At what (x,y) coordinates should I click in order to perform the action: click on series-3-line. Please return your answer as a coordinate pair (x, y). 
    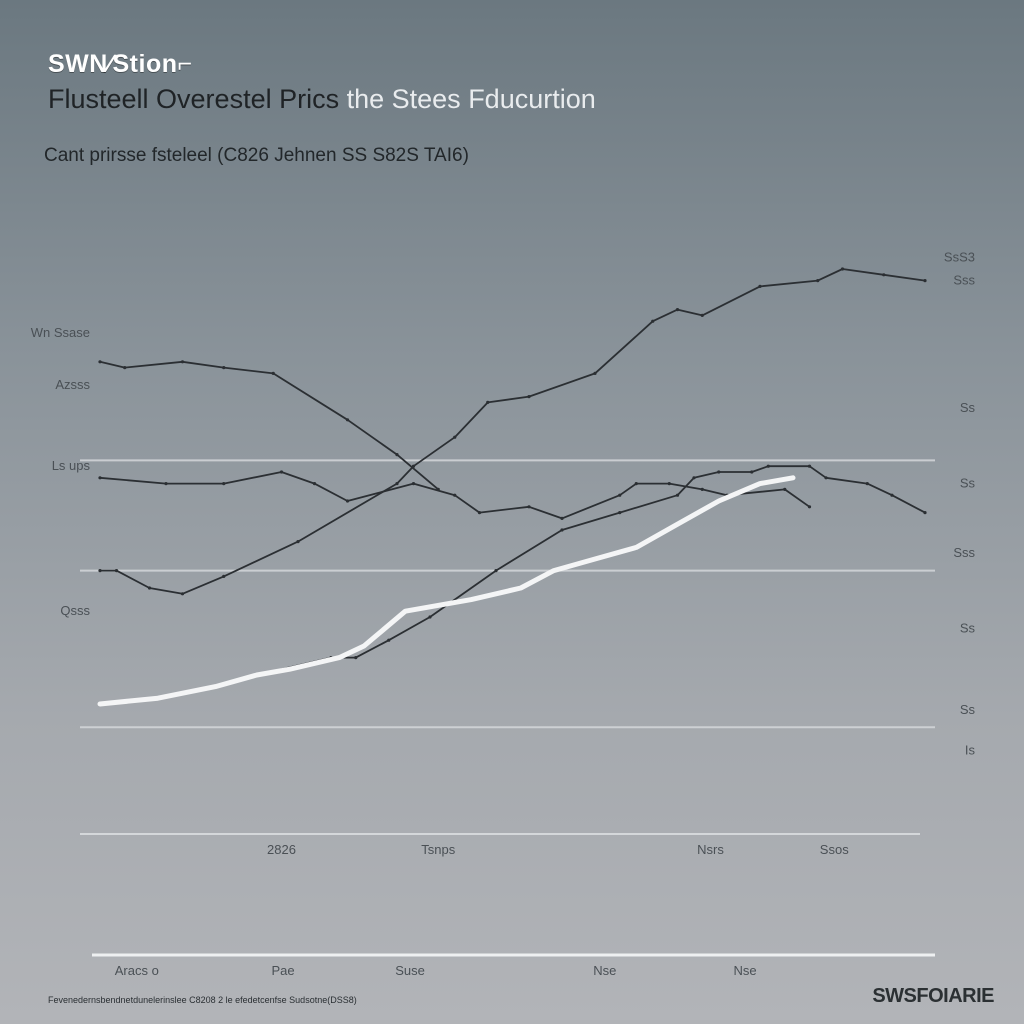
    Looking at the image, I should click on (590, 570).